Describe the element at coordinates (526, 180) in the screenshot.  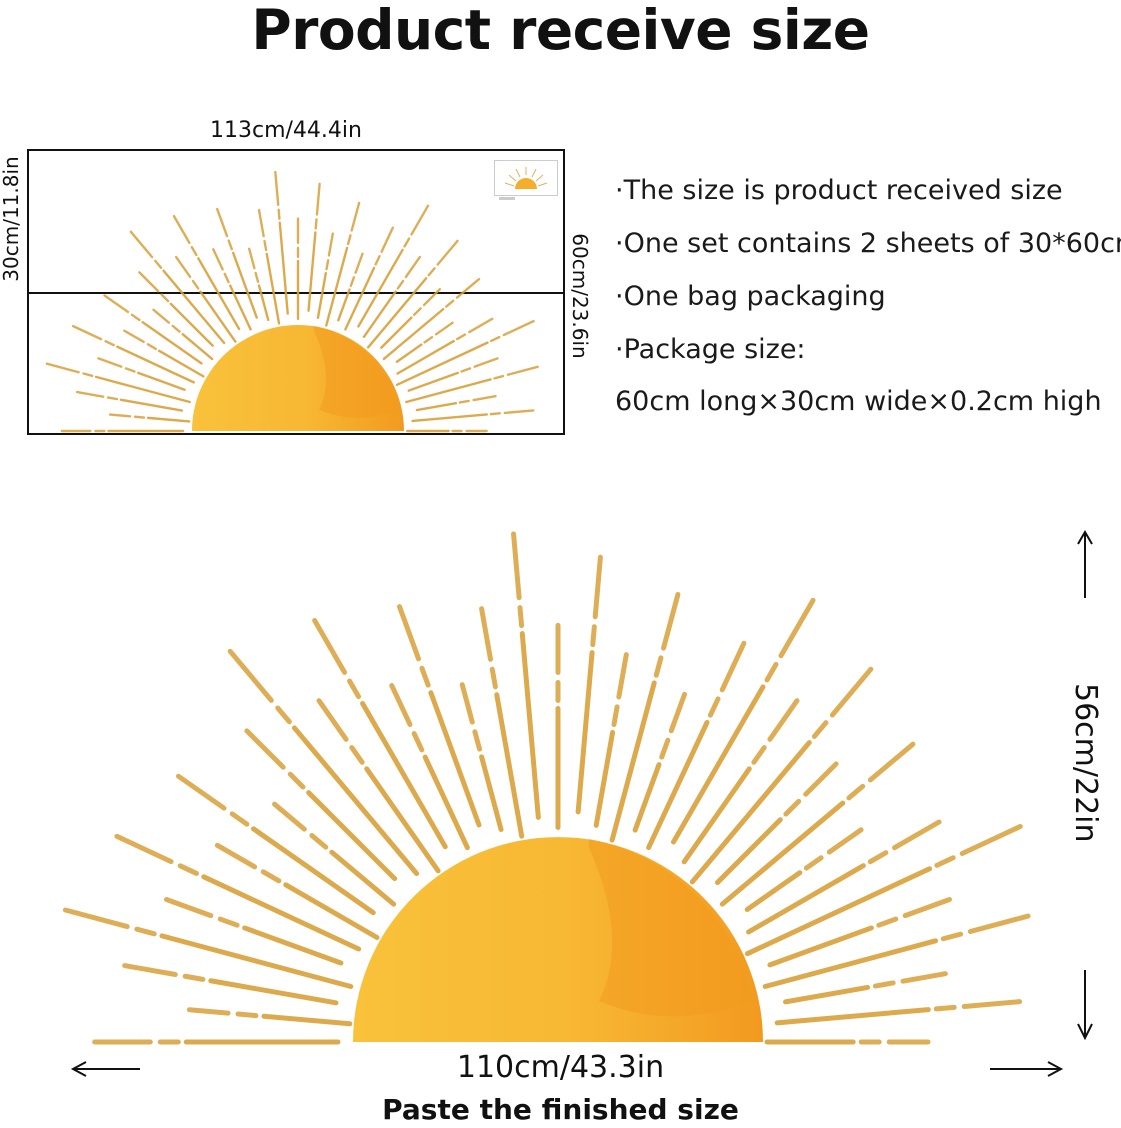
I see `thumbnail-image` at that location.